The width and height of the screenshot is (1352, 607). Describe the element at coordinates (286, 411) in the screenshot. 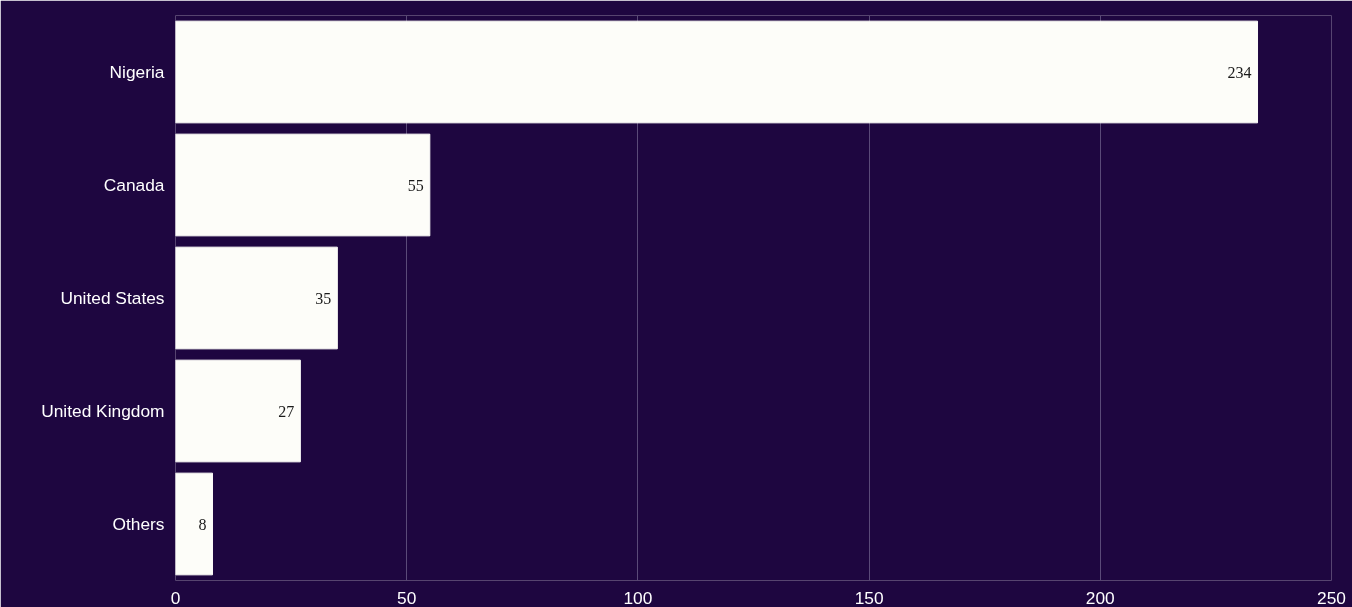

I see `data-label: 27` at that location.